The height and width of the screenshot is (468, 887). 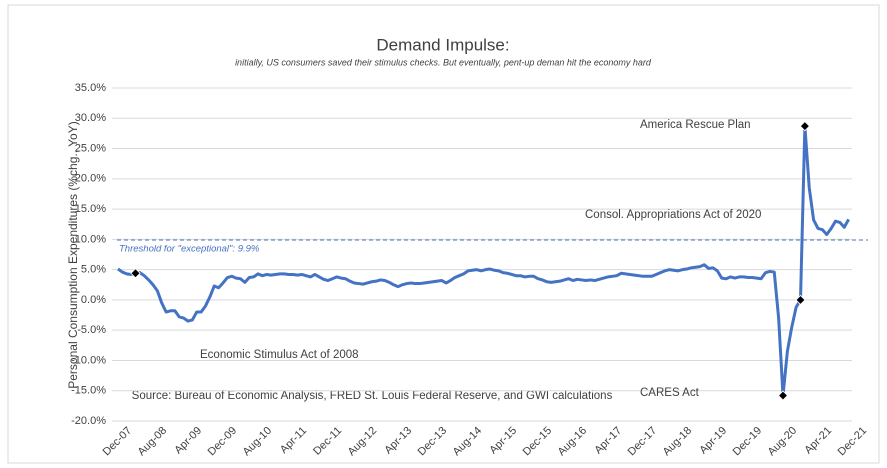 What do you see at coordinates (90, 179) in the screenshot?
I see `y-tick-label: 20.0%` at bounding box center [90, 179].